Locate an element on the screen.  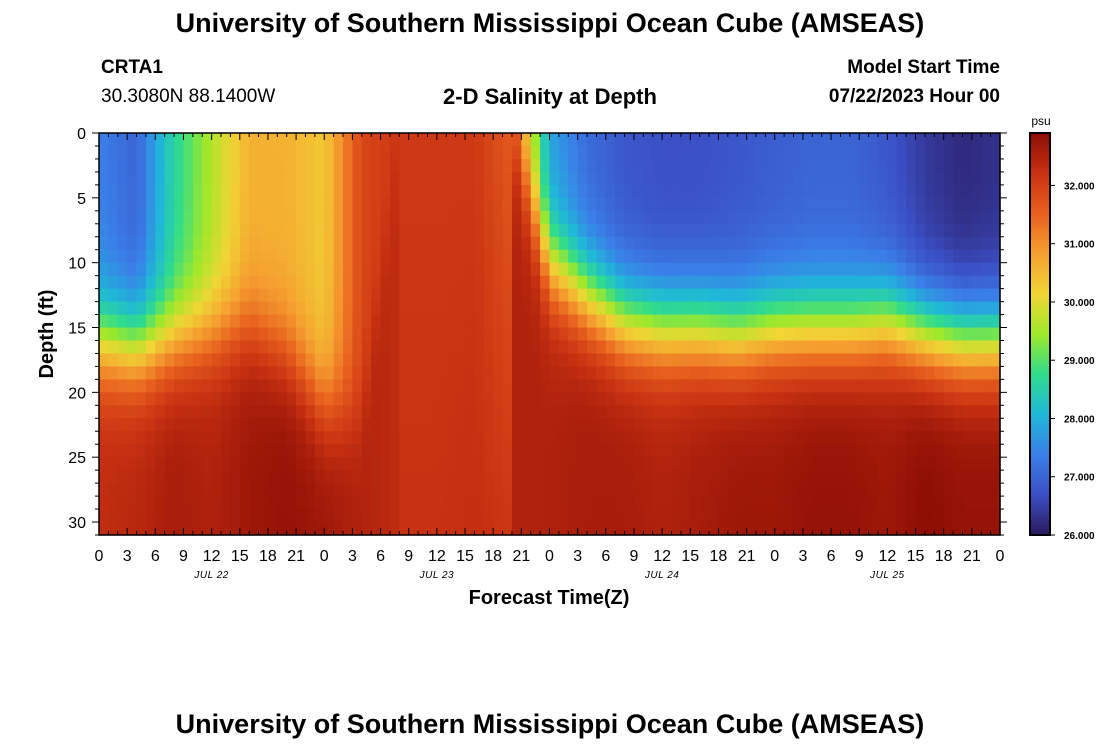
x-tick-label: 12 is located at coordinates (887, 556).